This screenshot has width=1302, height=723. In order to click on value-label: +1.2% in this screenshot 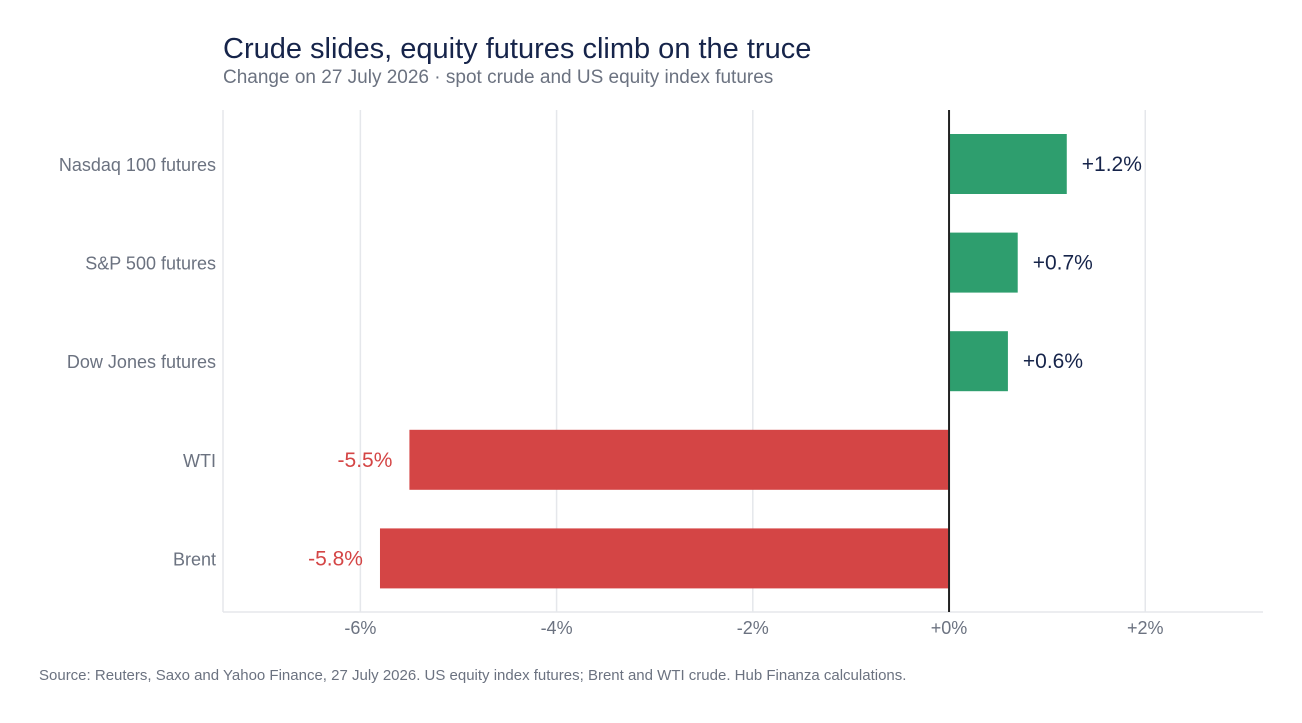, I will do `click(1112, 164)`.